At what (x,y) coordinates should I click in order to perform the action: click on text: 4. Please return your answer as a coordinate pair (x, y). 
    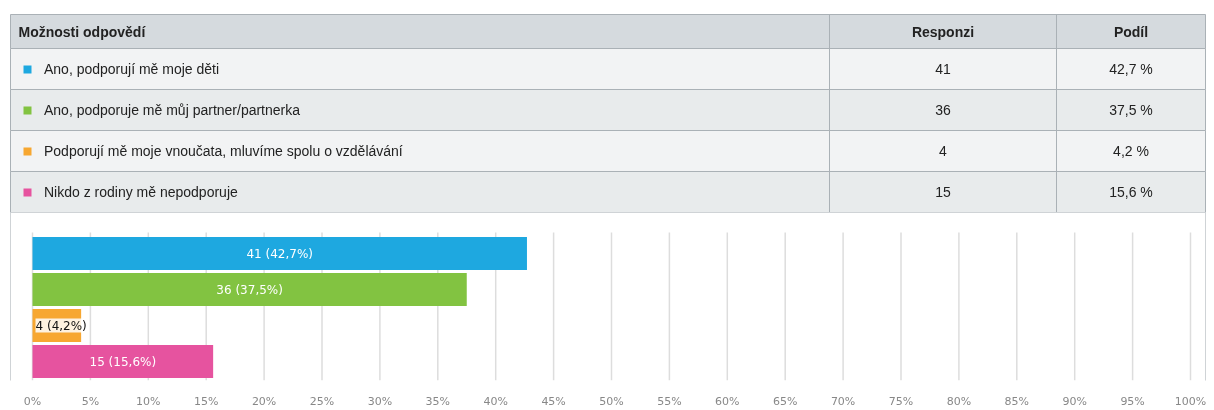
    Looking at the image, I should click on (943, 151).